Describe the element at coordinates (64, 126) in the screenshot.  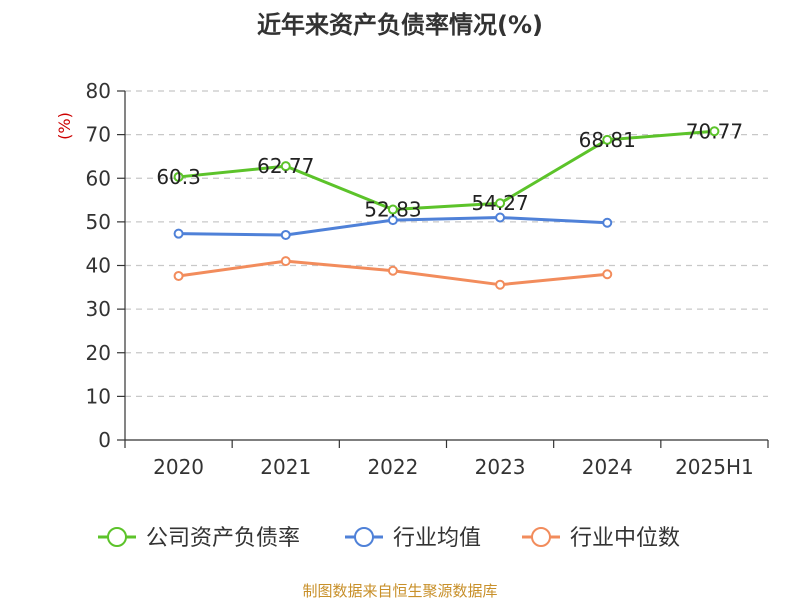
I see `y-axis-unit: (%)` at that location.